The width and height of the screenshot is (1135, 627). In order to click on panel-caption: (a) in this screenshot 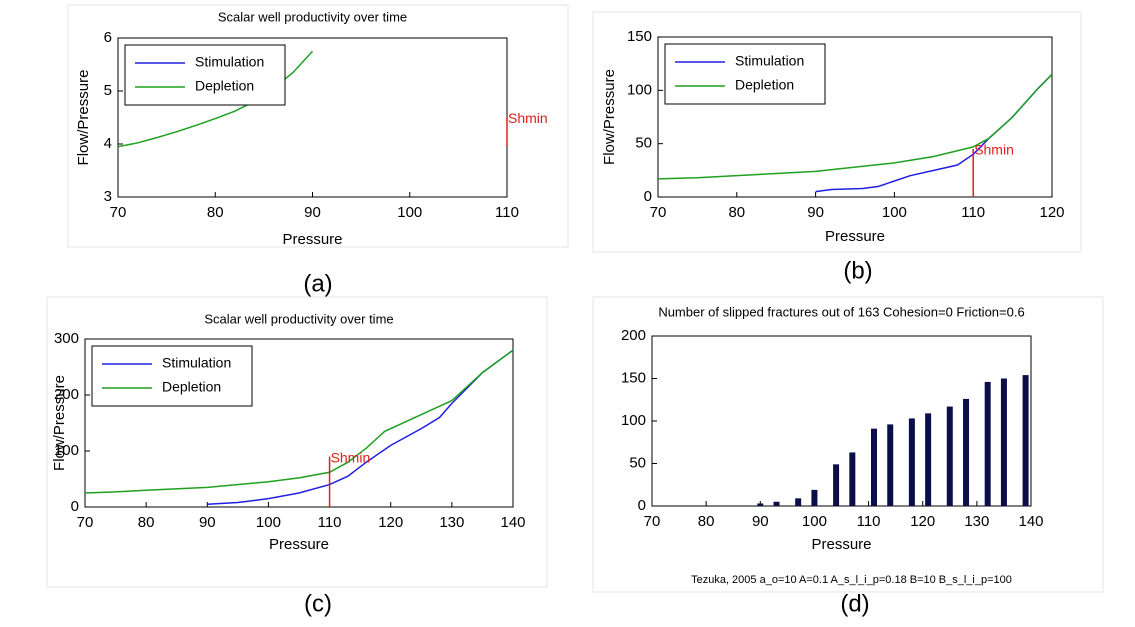, I will do `click(317, 283)`.